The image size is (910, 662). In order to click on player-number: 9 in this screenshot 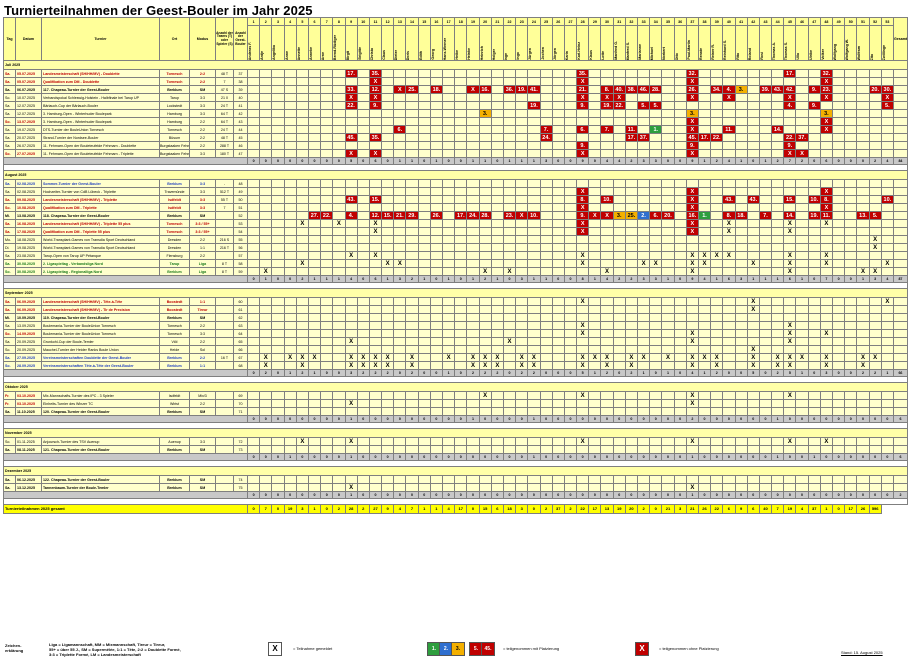, I will do `click(351, 21)`.